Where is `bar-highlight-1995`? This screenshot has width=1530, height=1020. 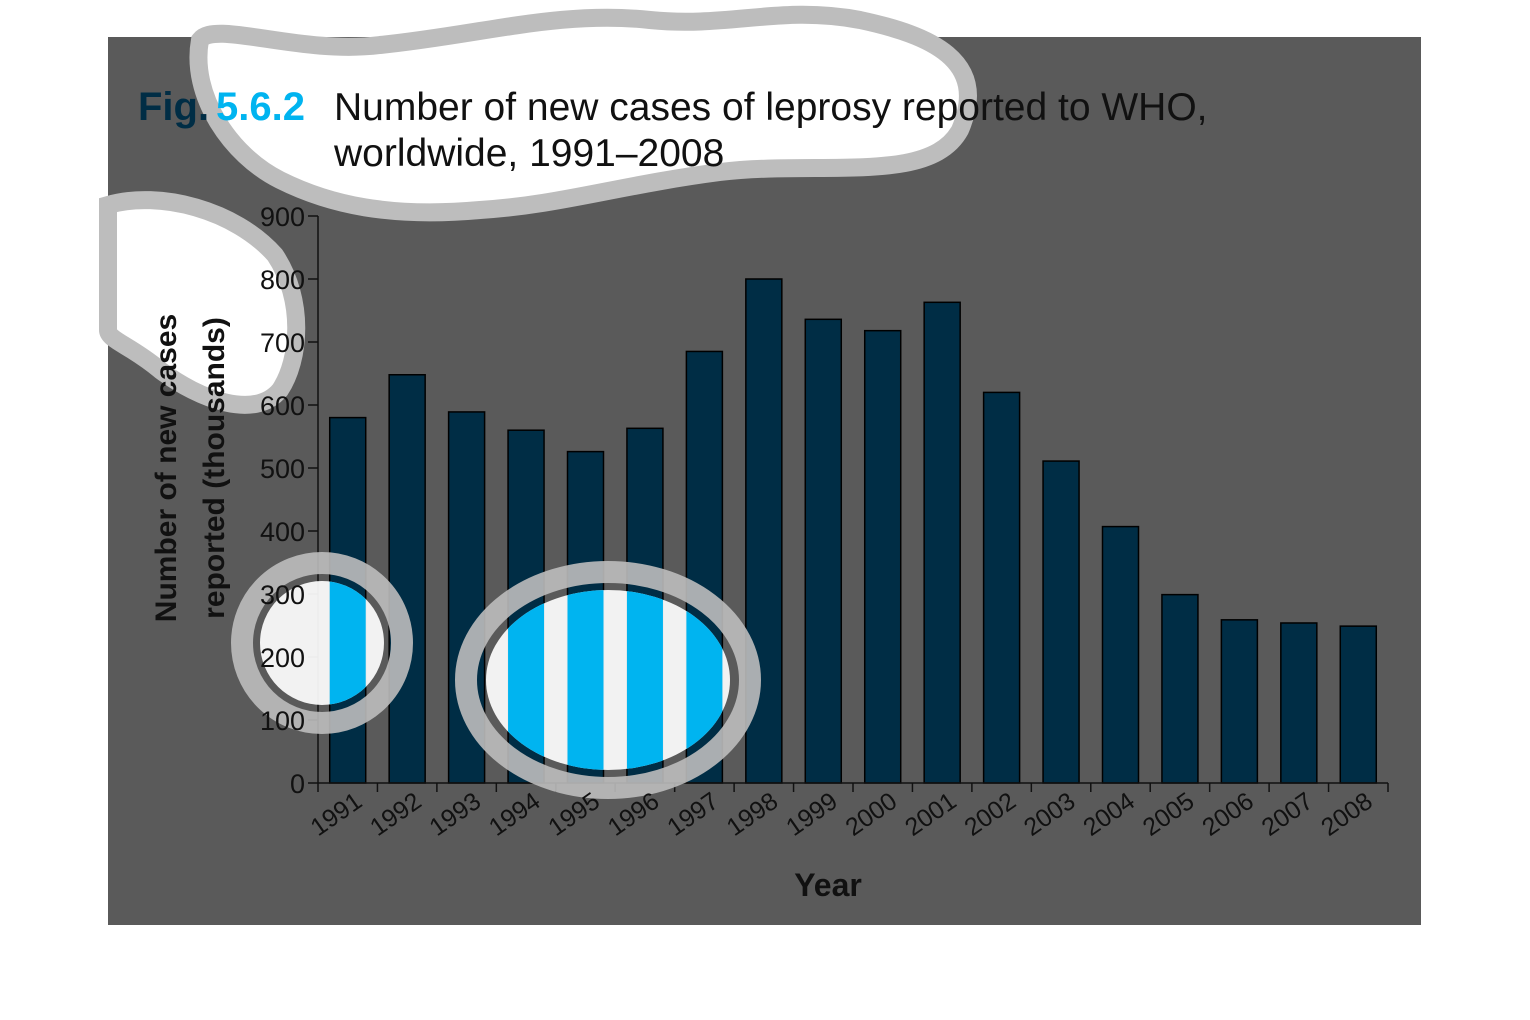 bar-highlight-1995 is located at coordinates (585, 675).